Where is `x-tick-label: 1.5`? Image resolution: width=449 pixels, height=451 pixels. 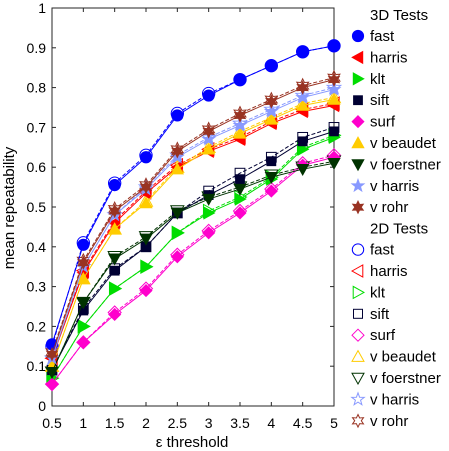
x-tick-label: 1.5 is located at coordinates (115, 423).